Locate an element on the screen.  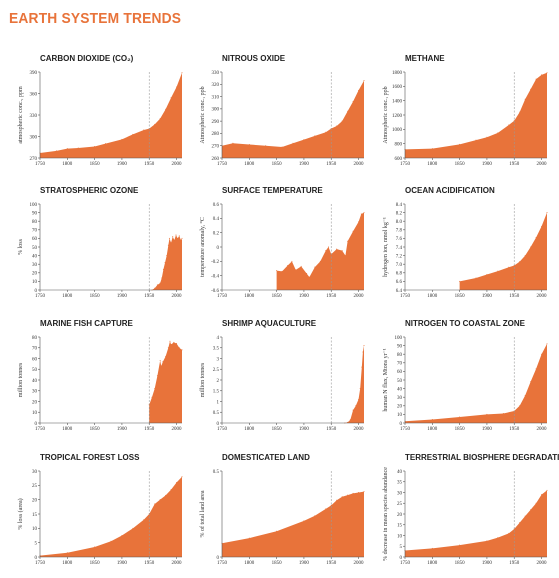
y-axis-label: hydrogen ion, nmol kg⁻¹ is located at coordinates (386, 247).